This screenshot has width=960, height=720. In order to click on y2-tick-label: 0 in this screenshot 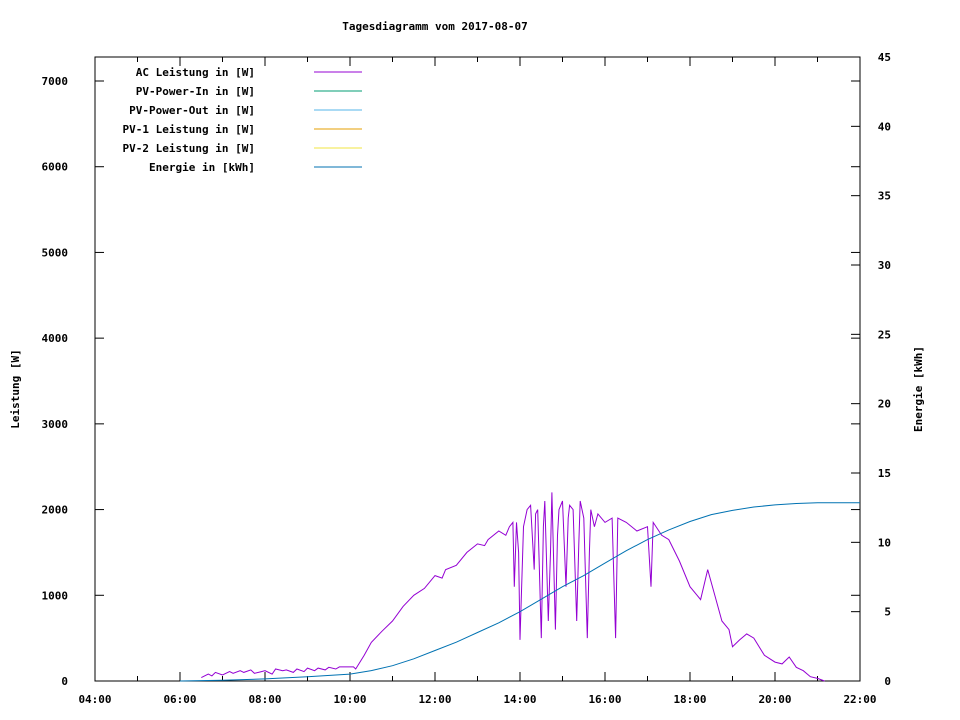, I will do `click(887, 681)`.